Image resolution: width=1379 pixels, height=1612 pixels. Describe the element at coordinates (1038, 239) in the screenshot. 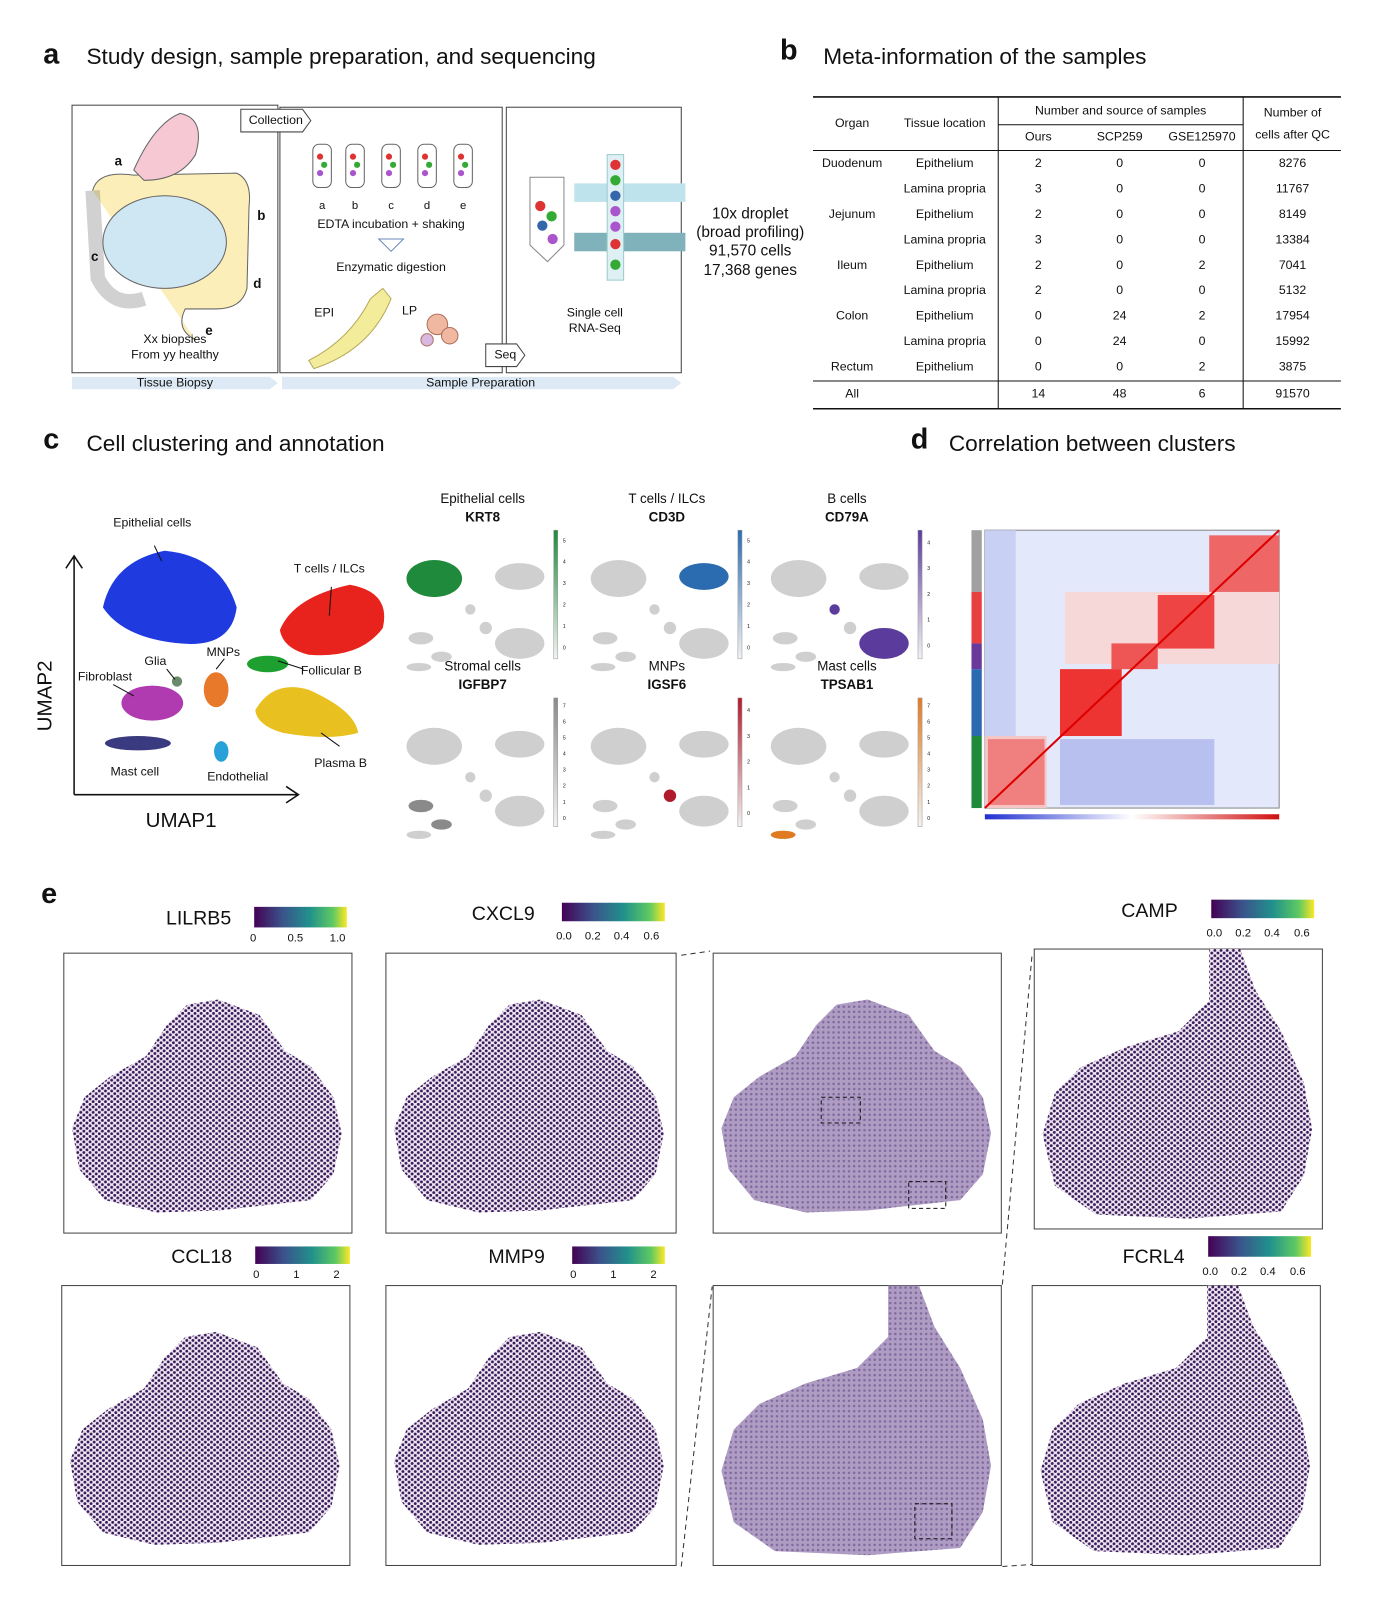

I see `table-cell: 3` at that location.